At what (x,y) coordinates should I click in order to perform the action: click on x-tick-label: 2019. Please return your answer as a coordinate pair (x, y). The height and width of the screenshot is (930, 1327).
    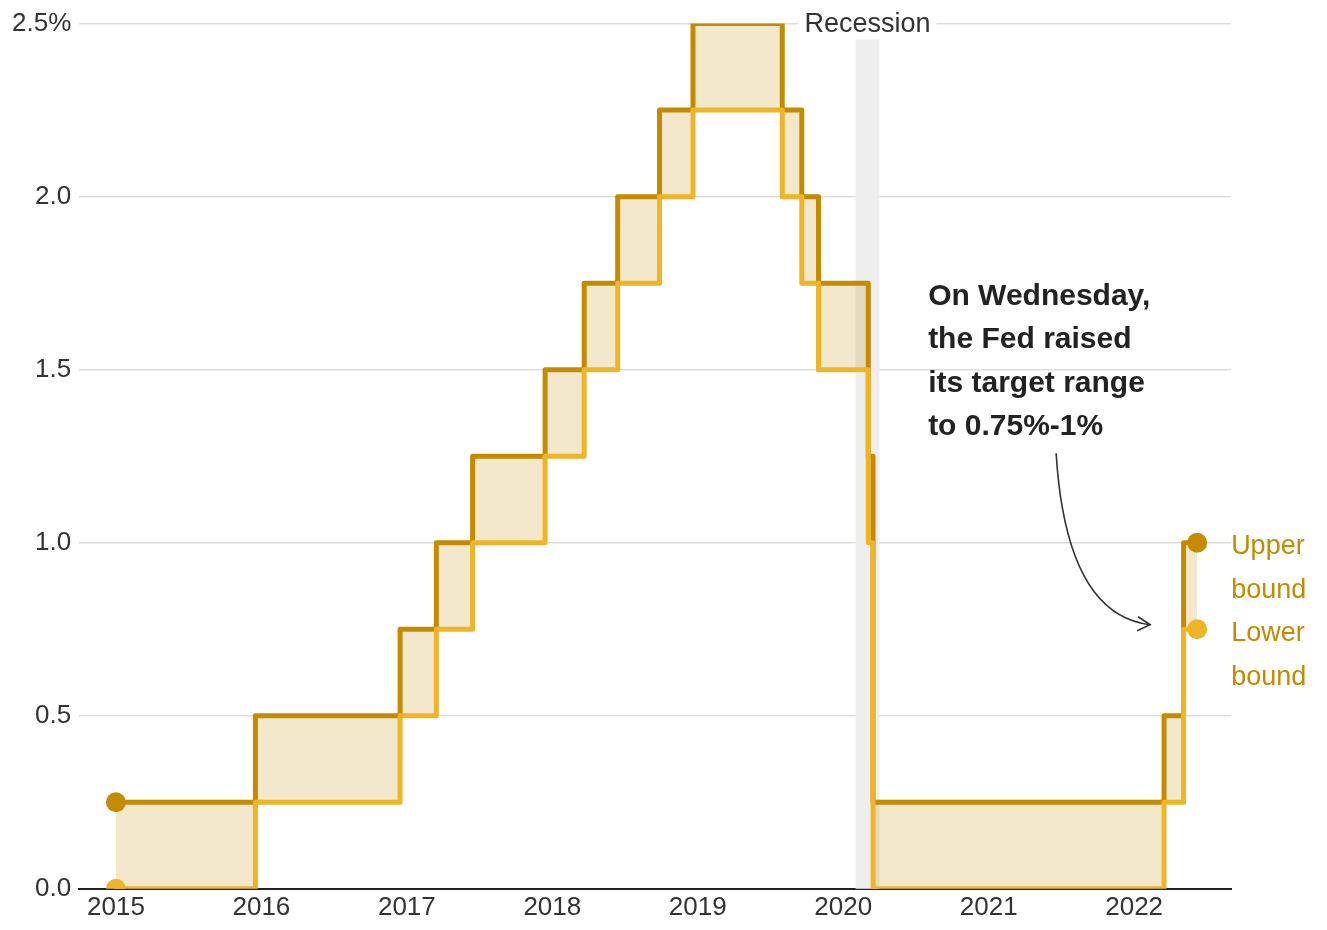
    Looking at the image, I should click on (697, 905).